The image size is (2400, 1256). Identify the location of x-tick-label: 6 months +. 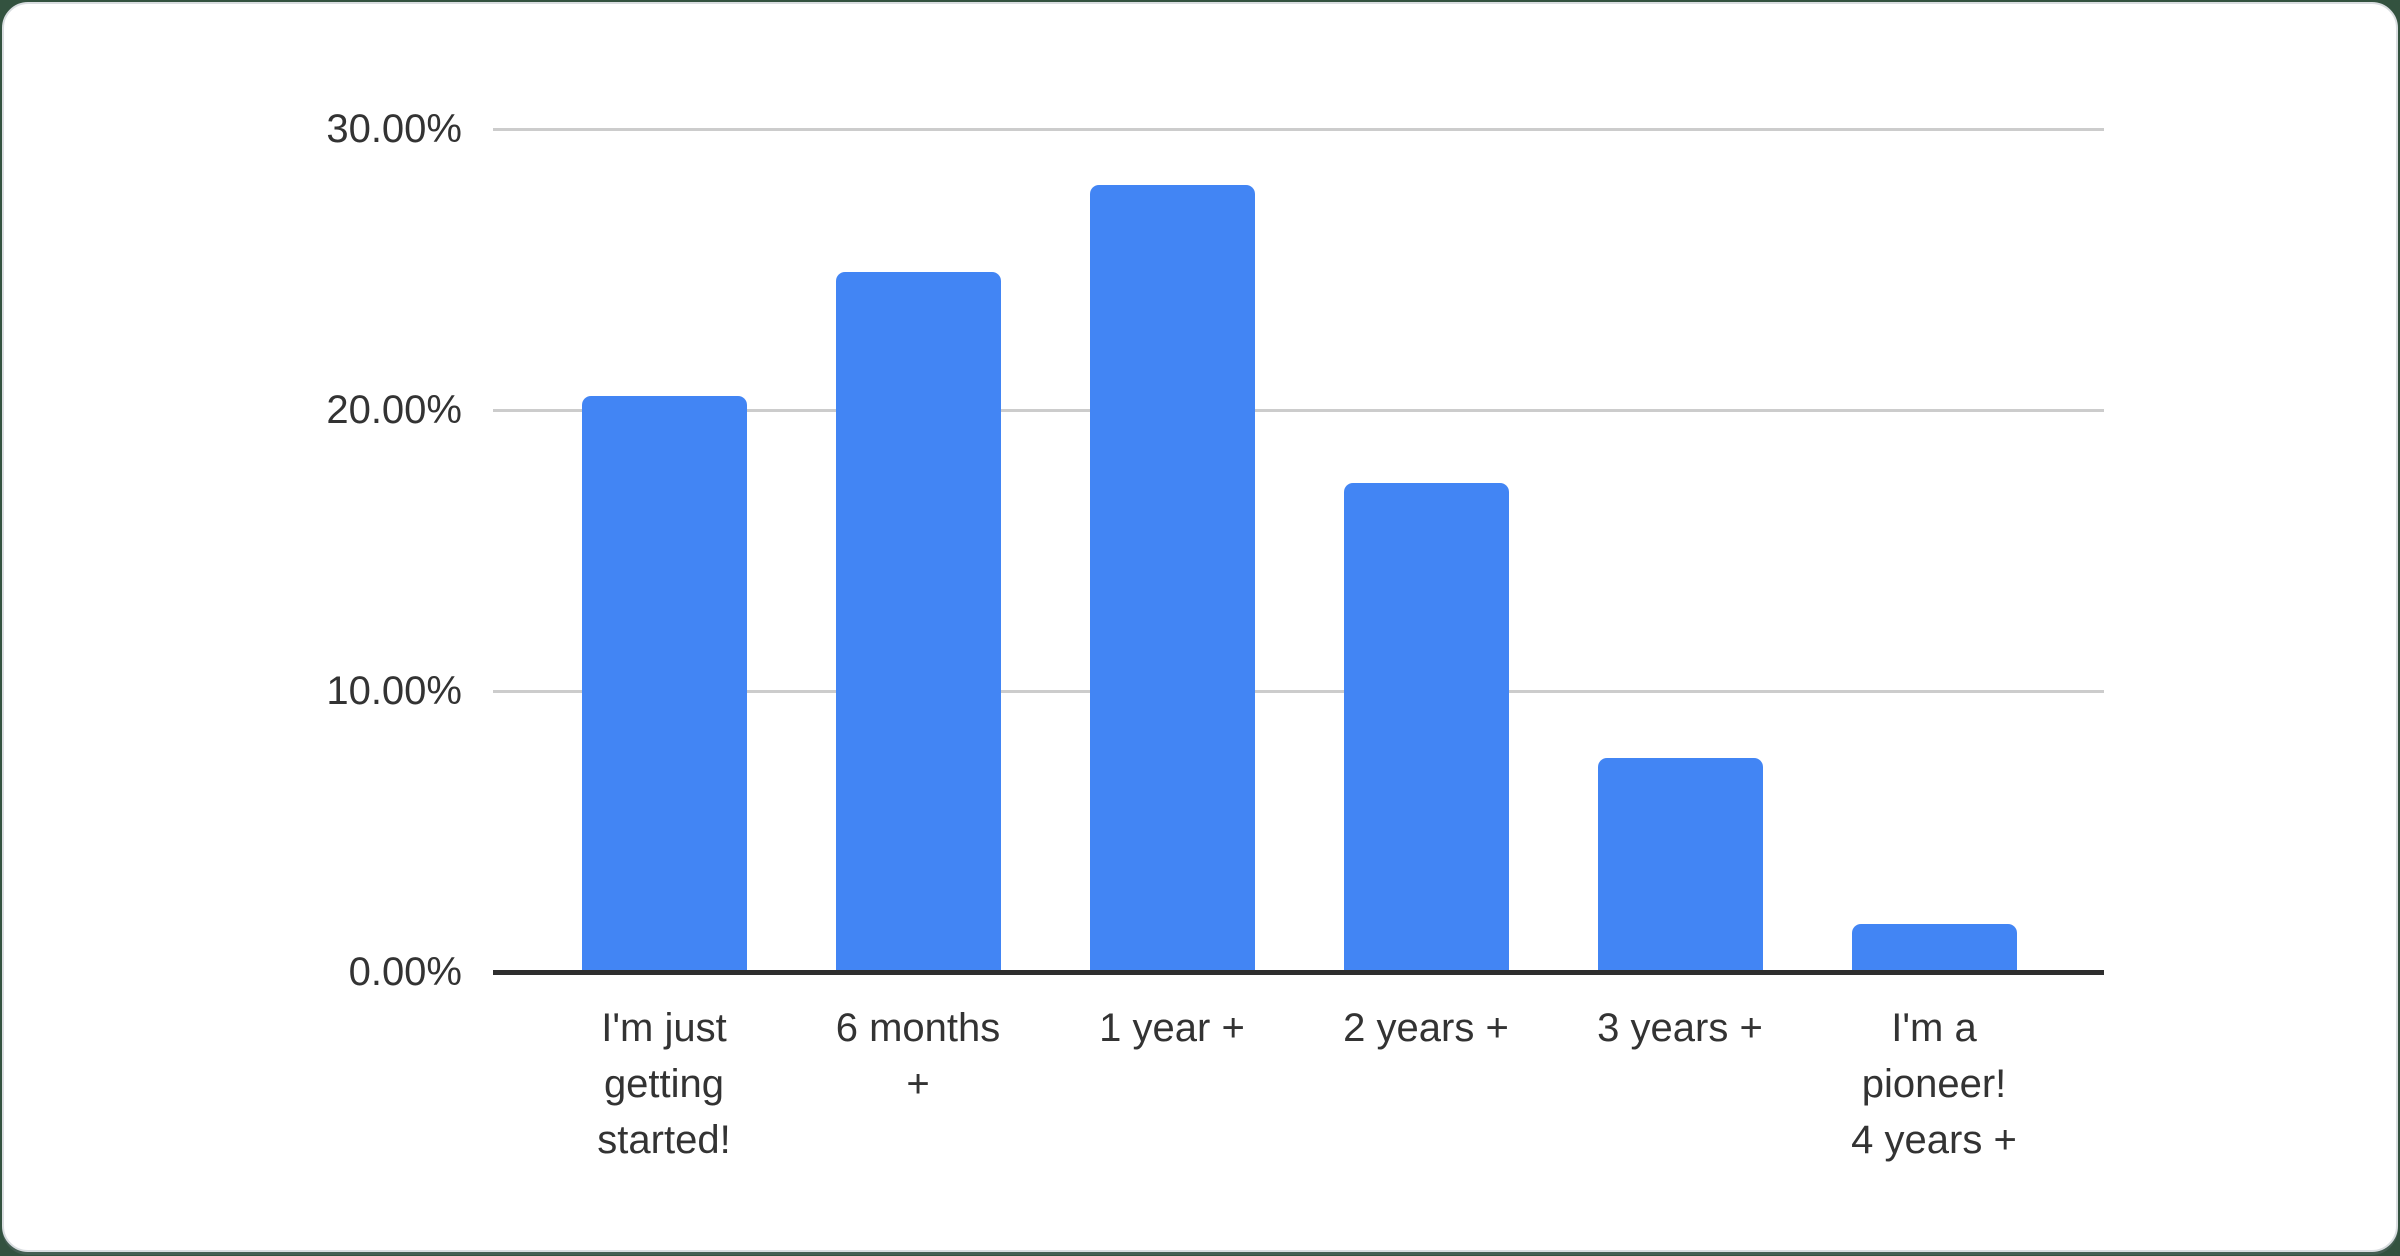
(918, 1056).